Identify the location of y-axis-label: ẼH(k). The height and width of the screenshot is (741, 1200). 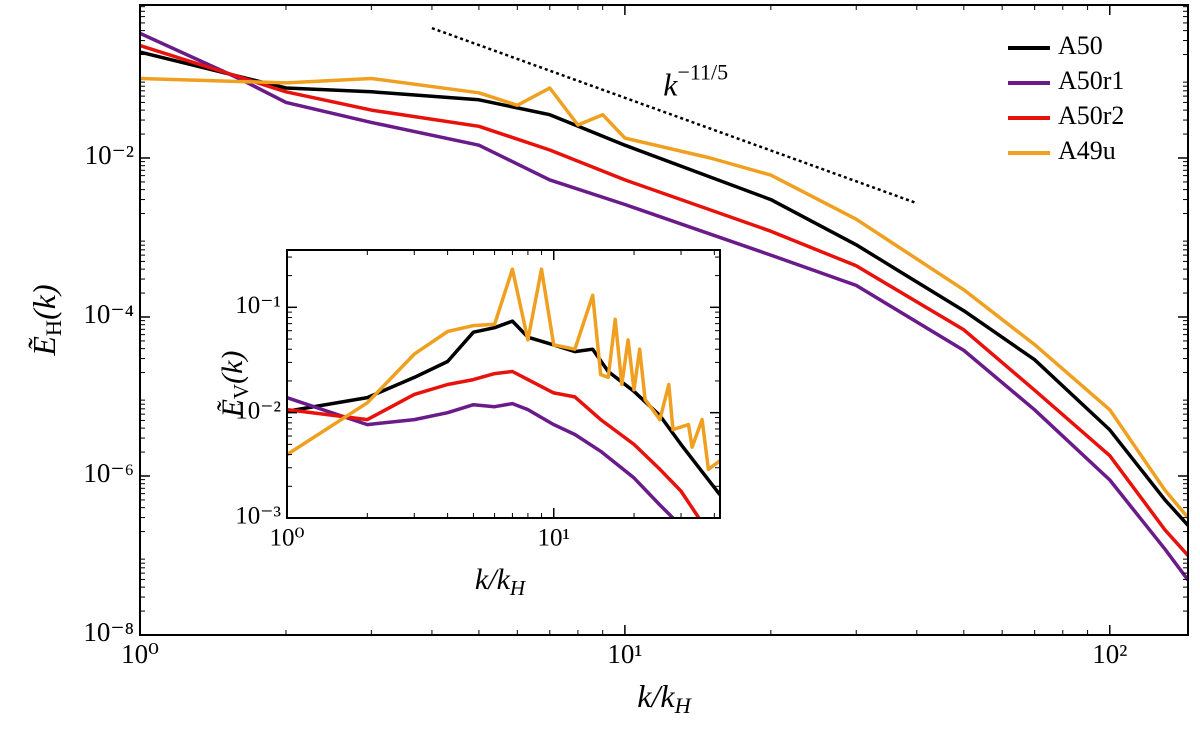
(46, 320).